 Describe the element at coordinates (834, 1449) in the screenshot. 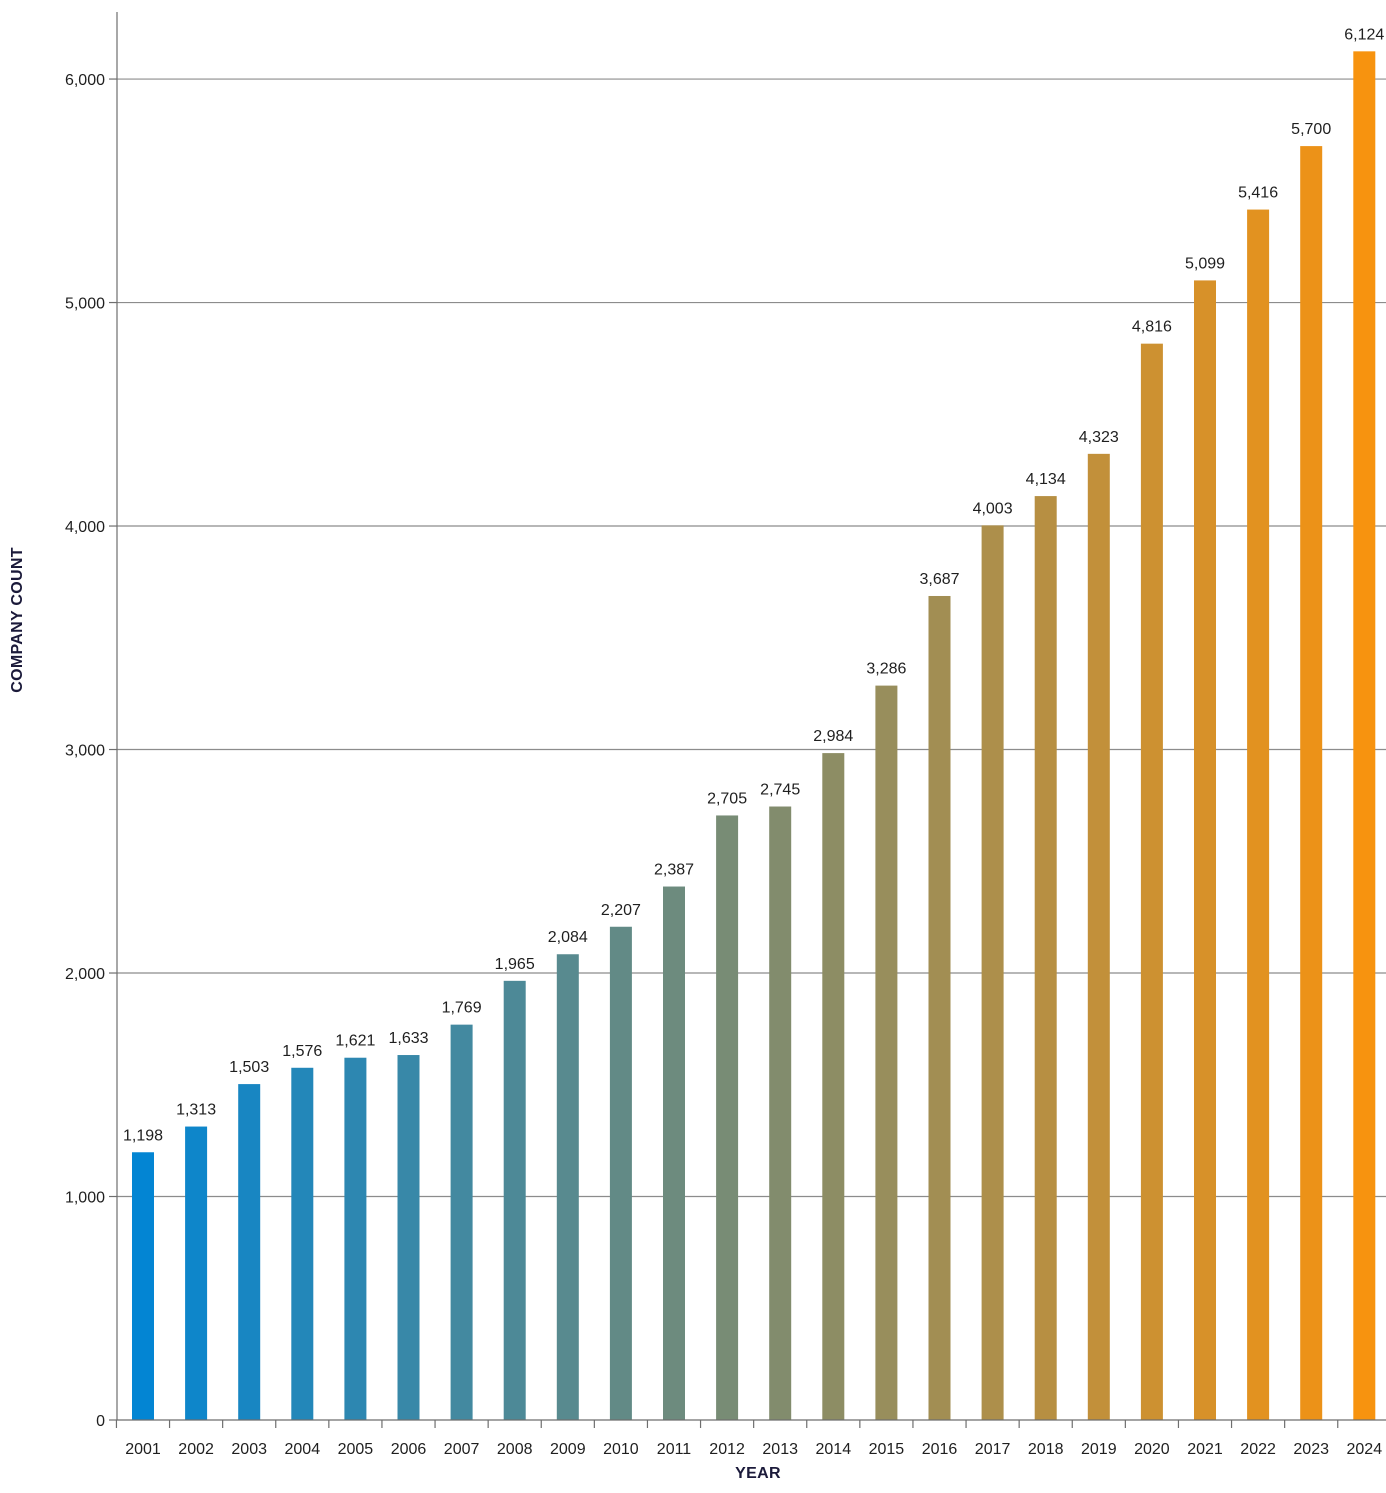

I see `x-tick-label: 2014` at that location.